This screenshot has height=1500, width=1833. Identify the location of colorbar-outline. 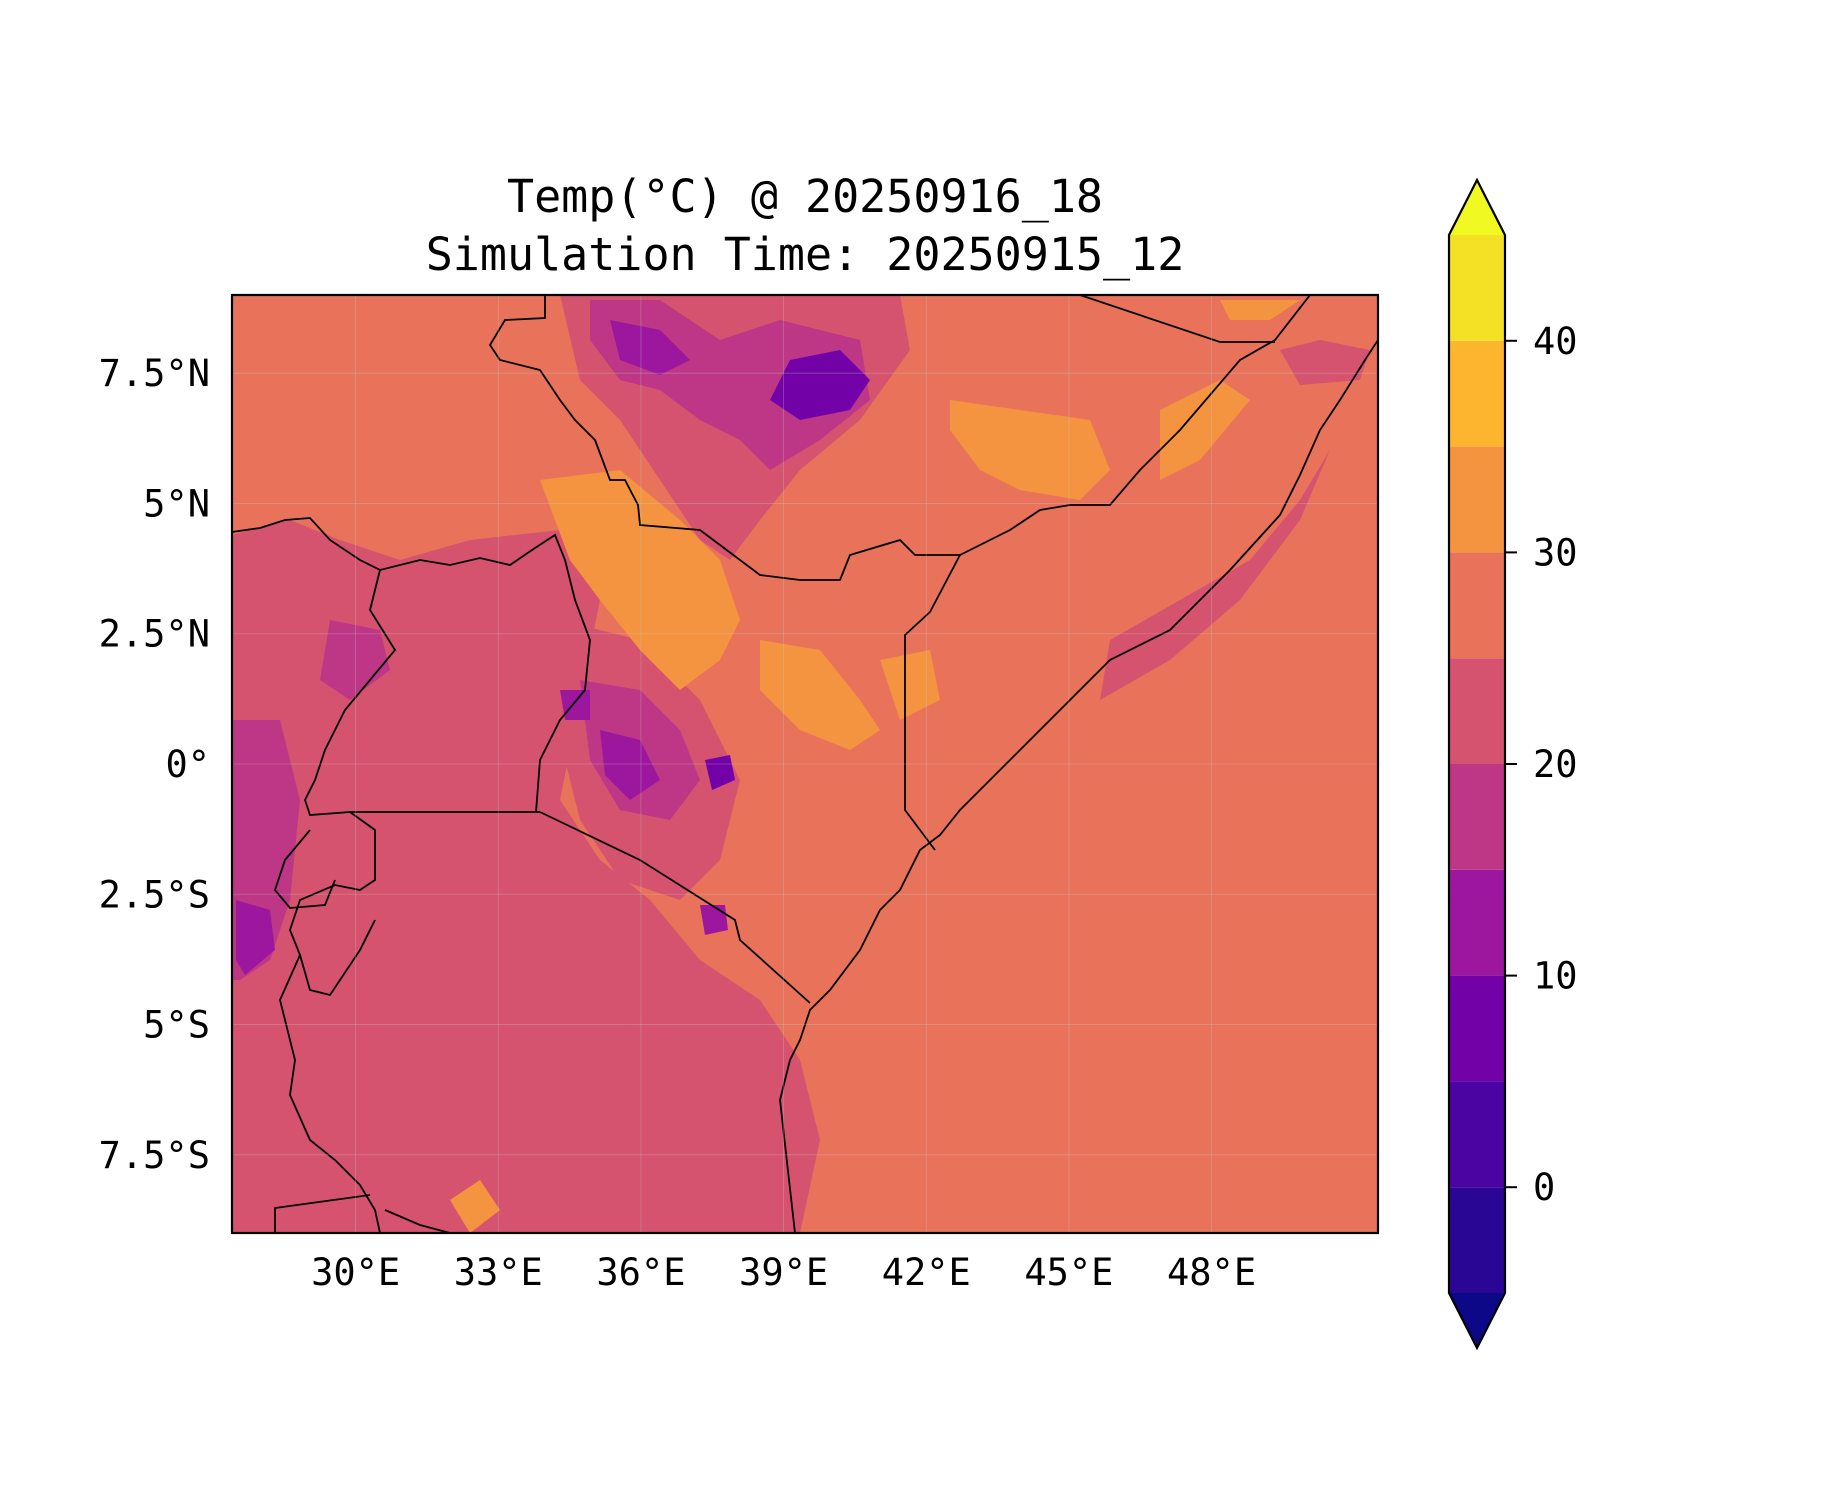
(1477, 764).